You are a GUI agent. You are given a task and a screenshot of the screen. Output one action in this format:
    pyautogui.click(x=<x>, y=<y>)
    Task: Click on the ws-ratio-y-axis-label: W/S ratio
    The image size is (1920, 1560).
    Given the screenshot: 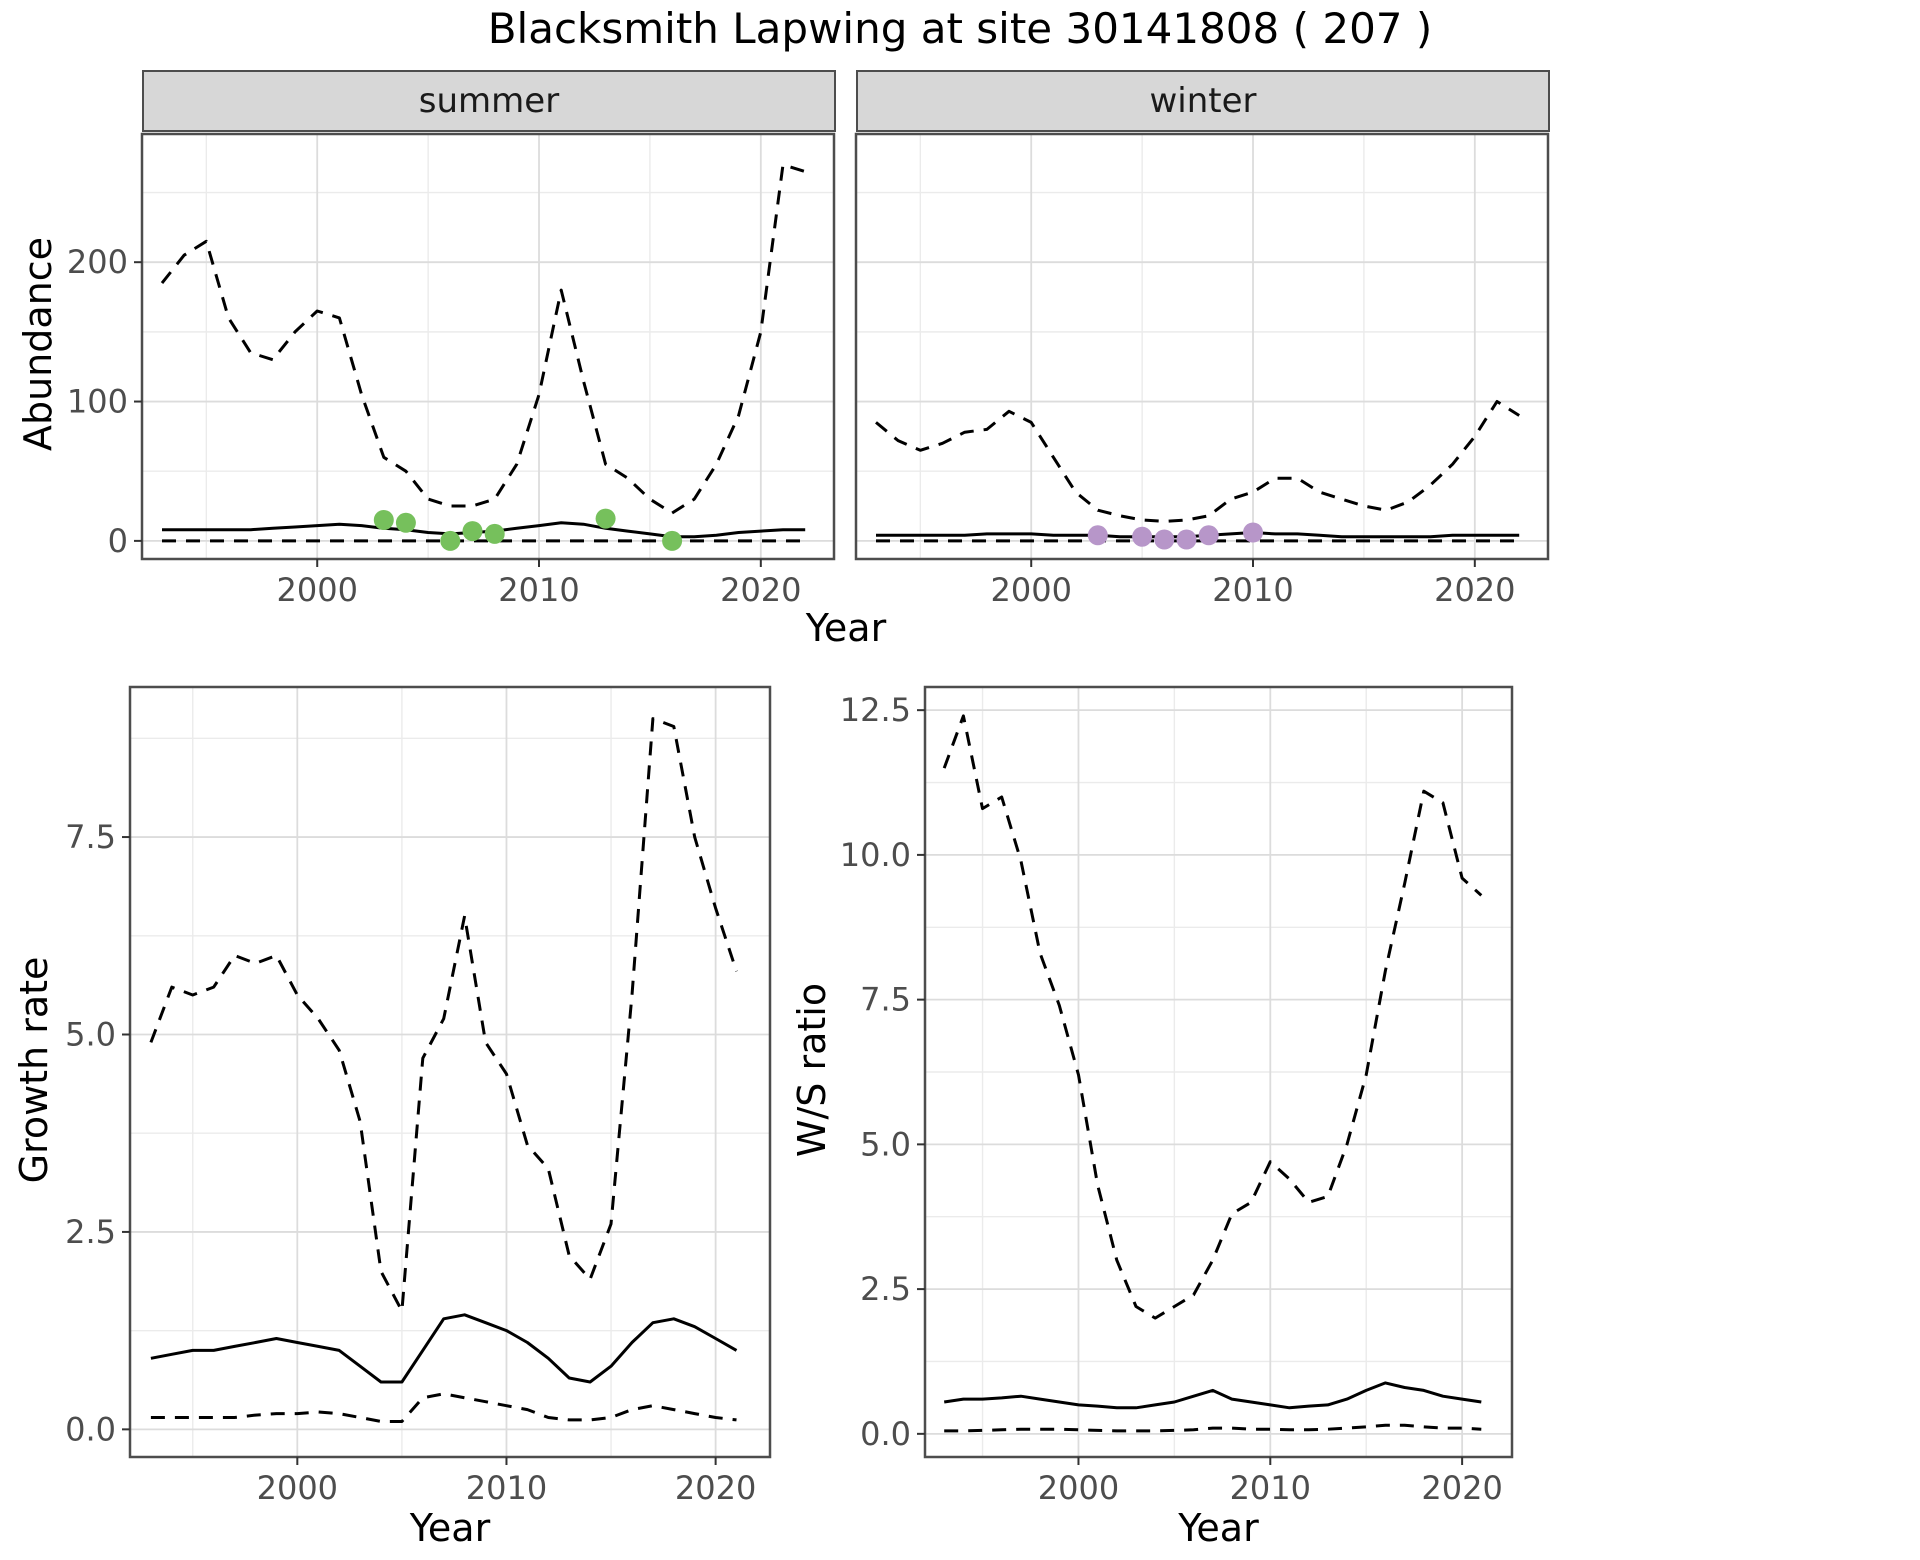 What is the action you would take?
    pyautogui.click(x=812, y=1070)
    